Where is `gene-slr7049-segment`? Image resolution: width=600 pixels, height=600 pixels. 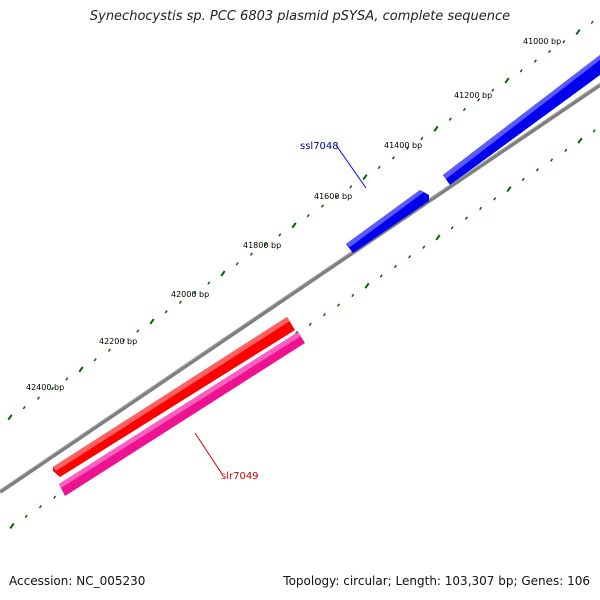 gene-slr7049-segment is located at coordinates (174, 397).